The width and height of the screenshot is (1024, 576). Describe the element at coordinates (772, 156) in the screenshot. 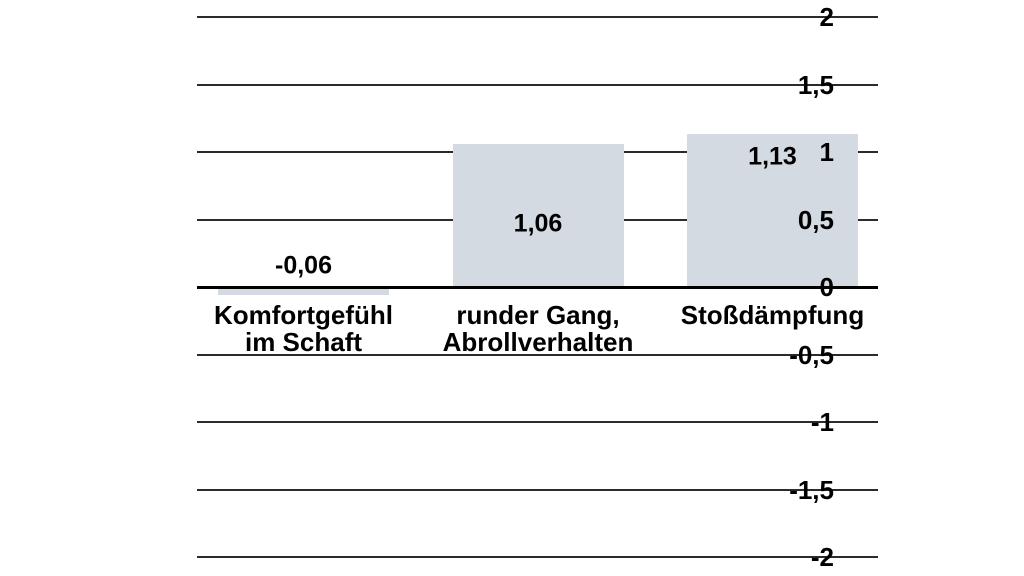

I see `bar-value-label: 1,13` at that location.